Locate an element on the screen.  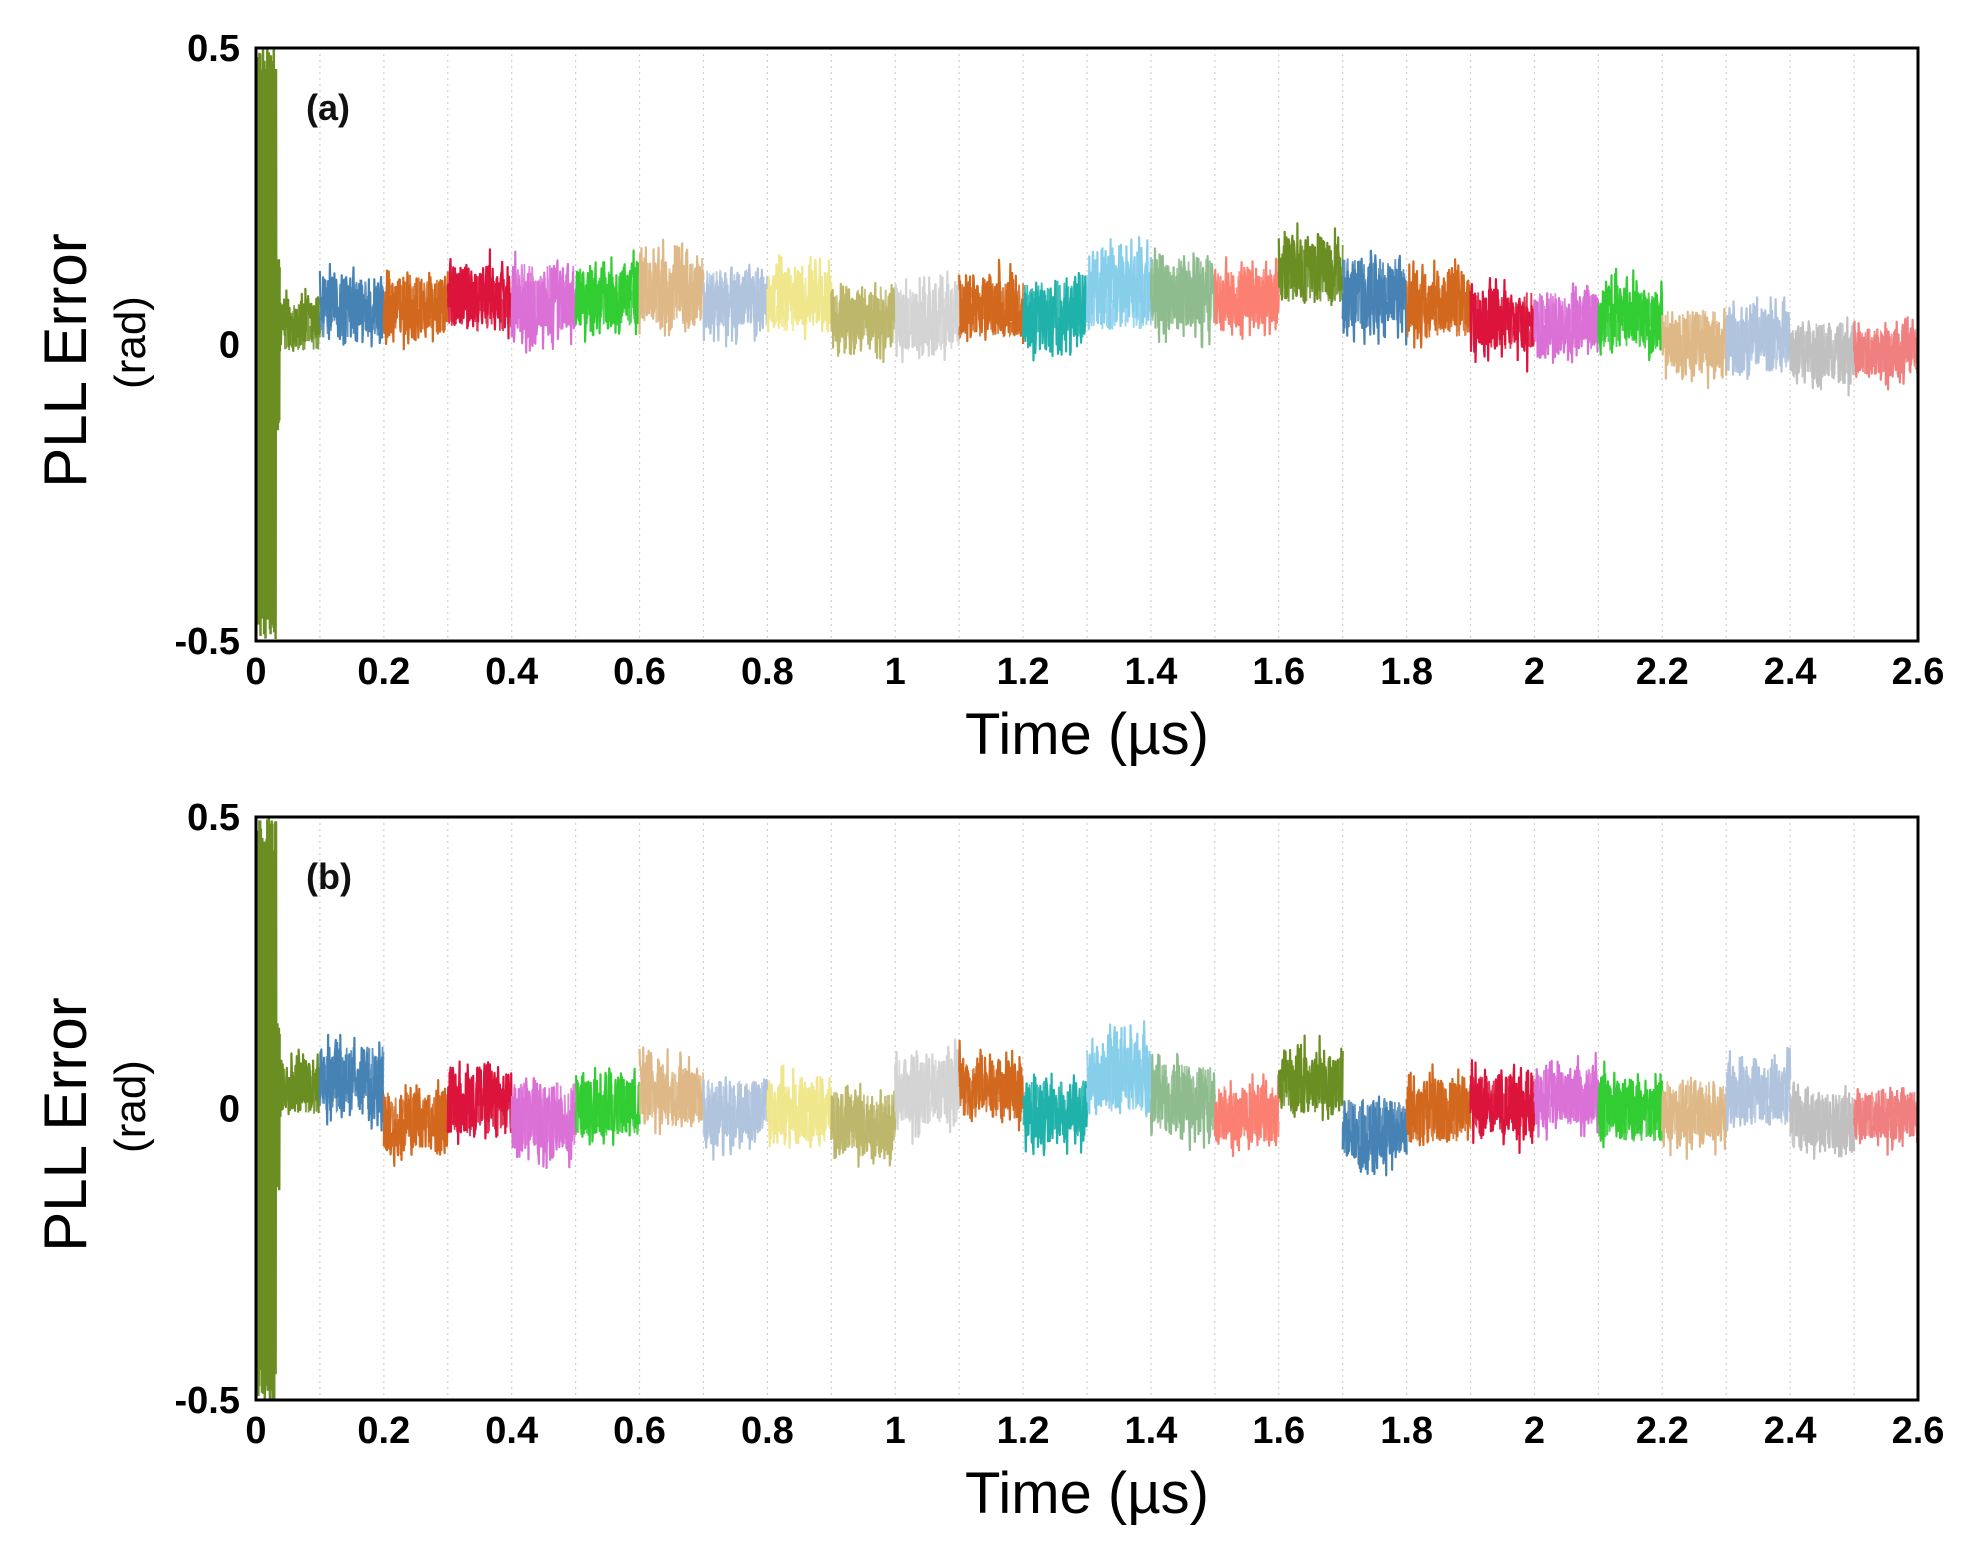
series-segment-17-fill is located at coordinates (1310, 273).